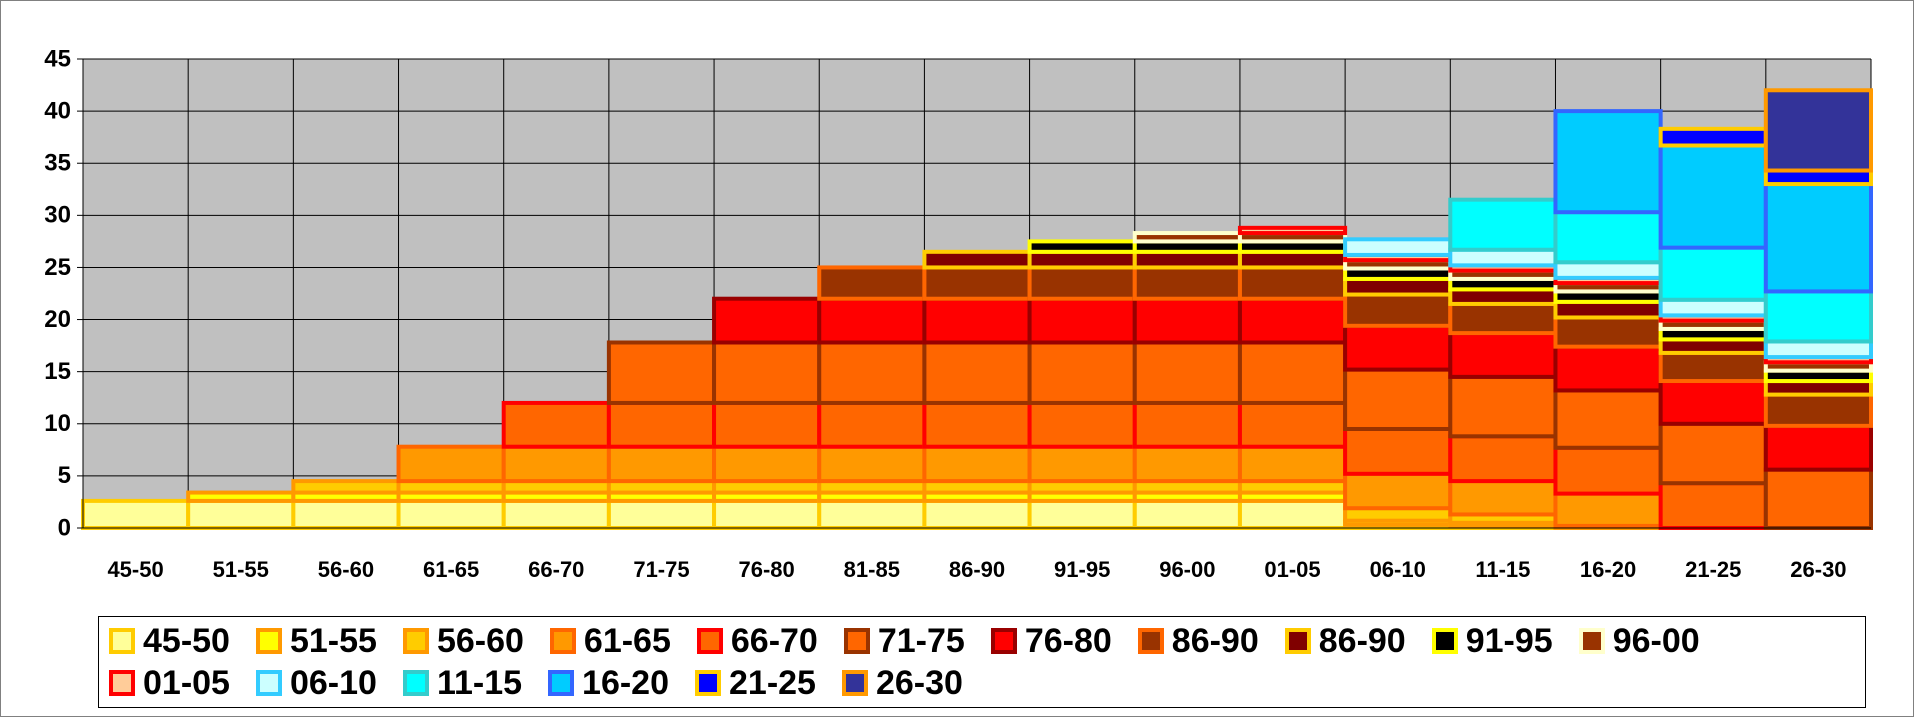 This screenshot has height=717, width=1914. Describe the element at coordinates (1082, 569) in the screenshot. I see `x-tick-label: 91-95` at that location.